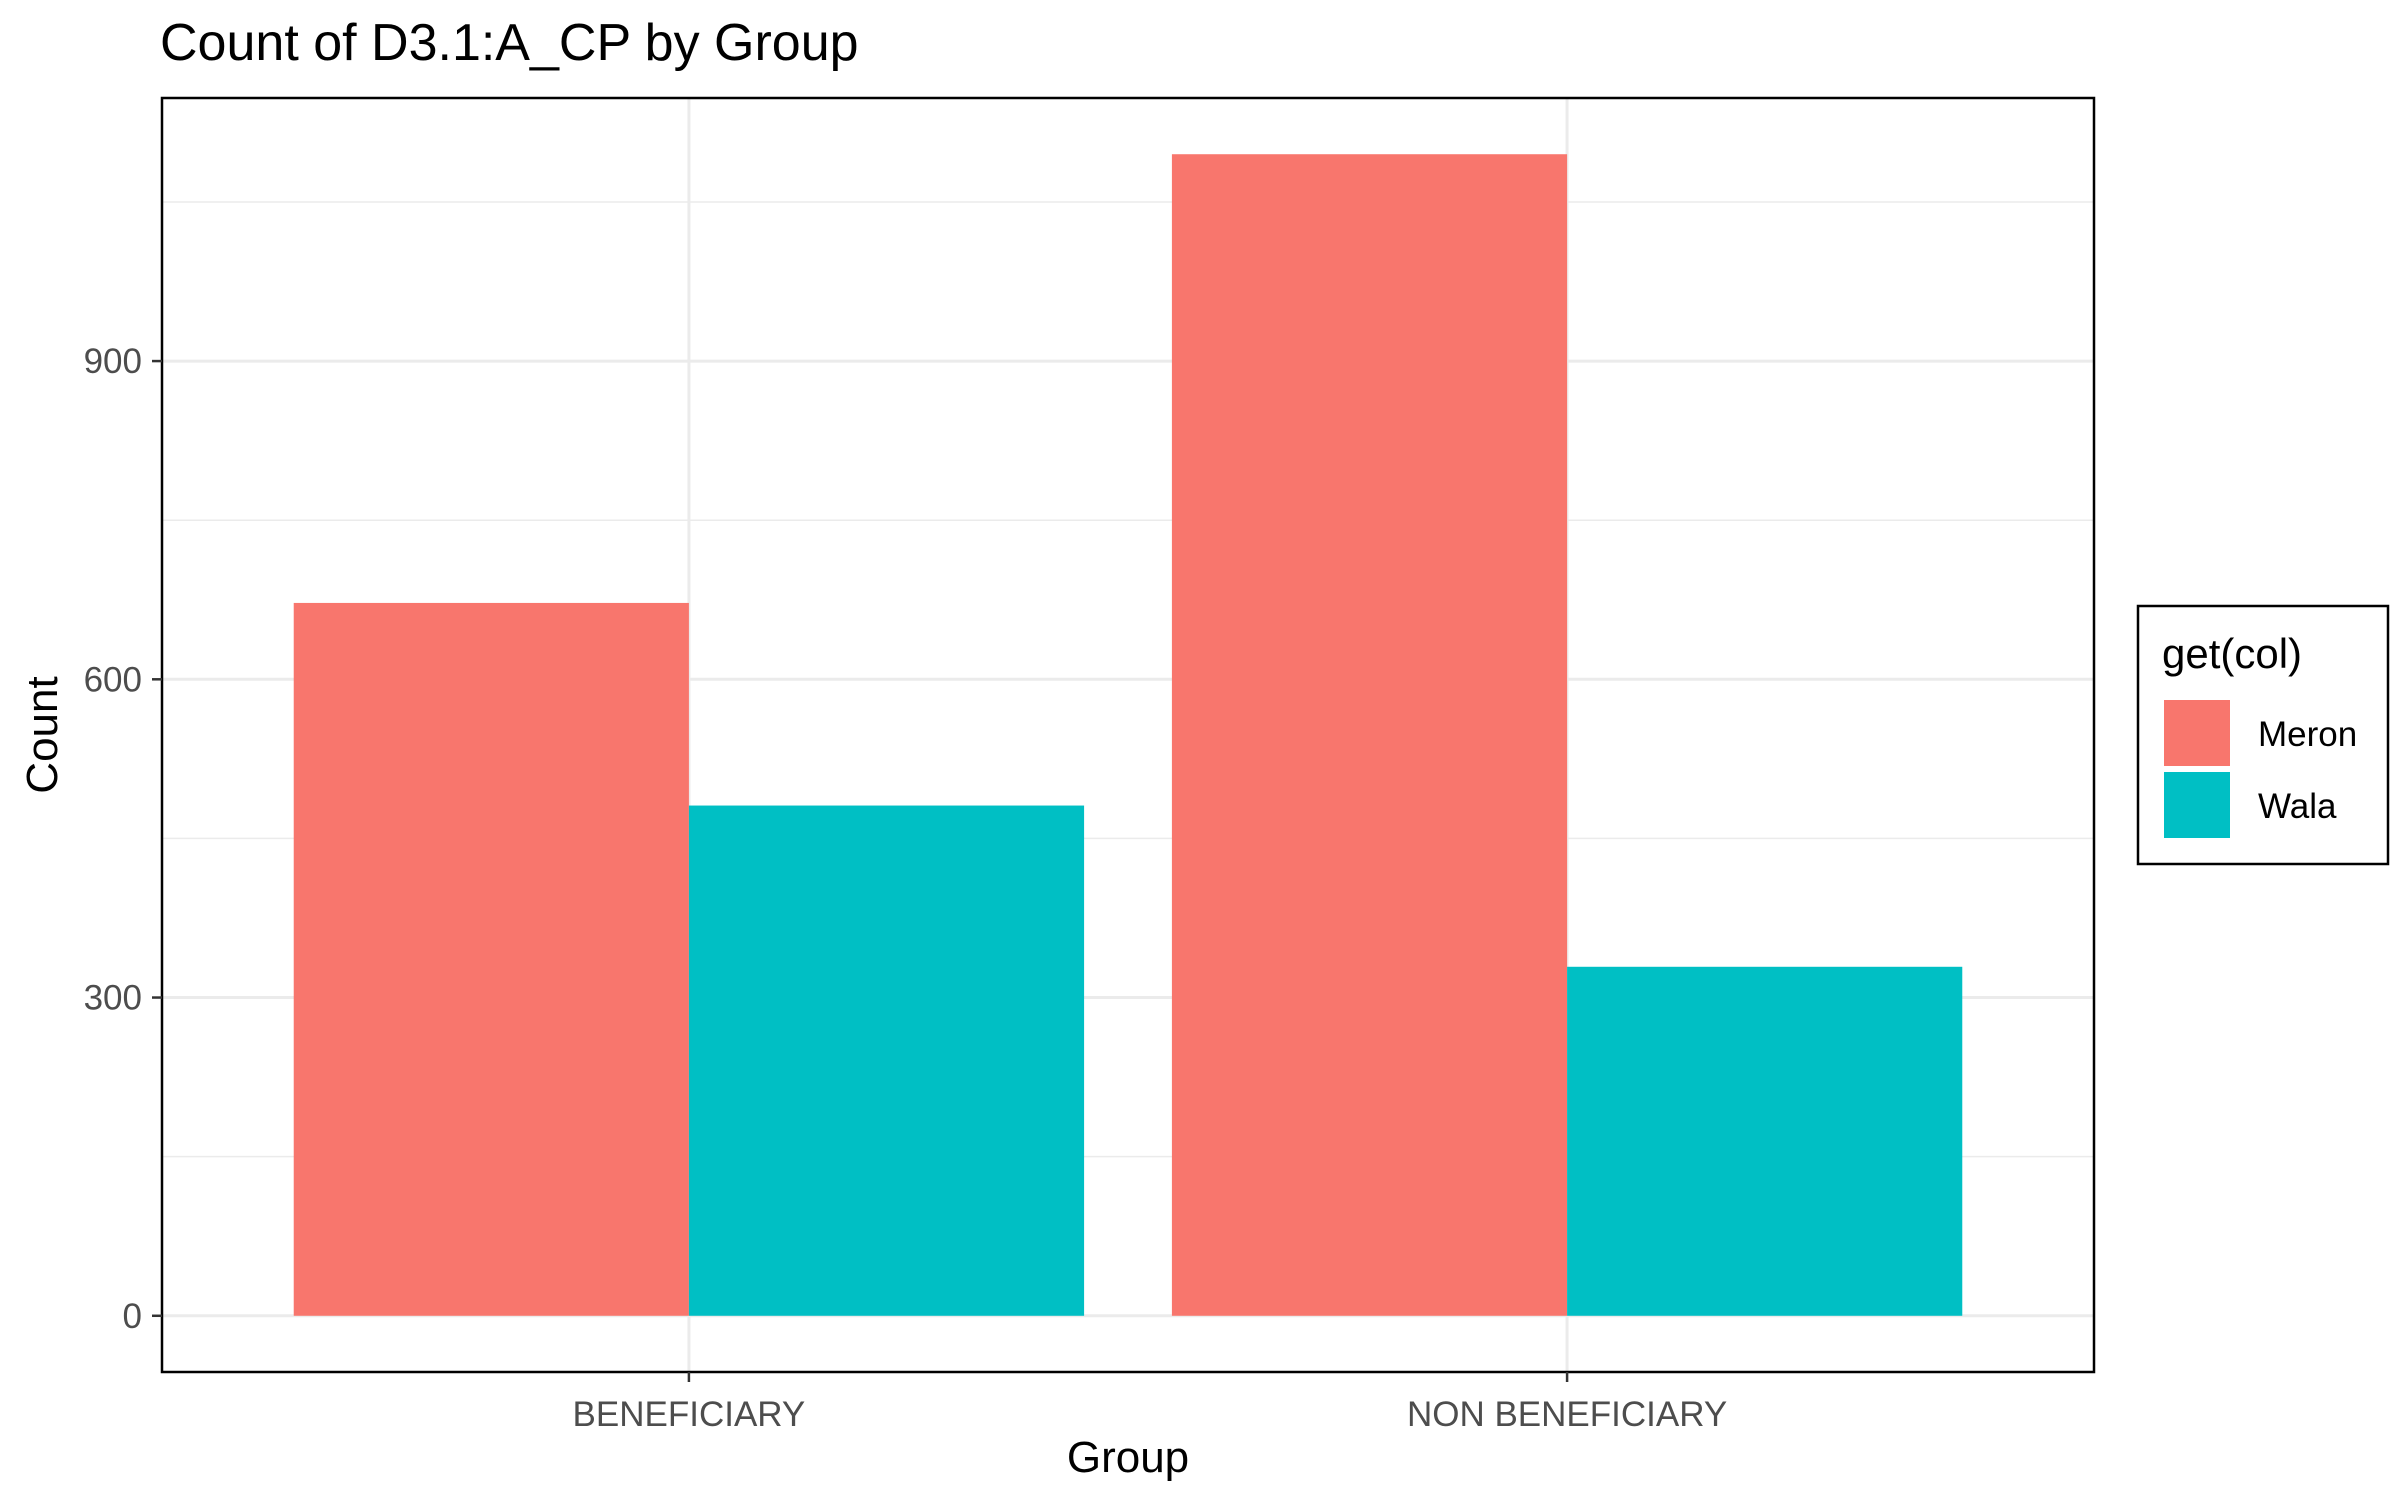 This screenshot has height=1500, width=2400. What do you see at coordinates (2307, 734) in the screenshot?
I see `legend-label-meron: Meron` at bounding box center [2307, 734].